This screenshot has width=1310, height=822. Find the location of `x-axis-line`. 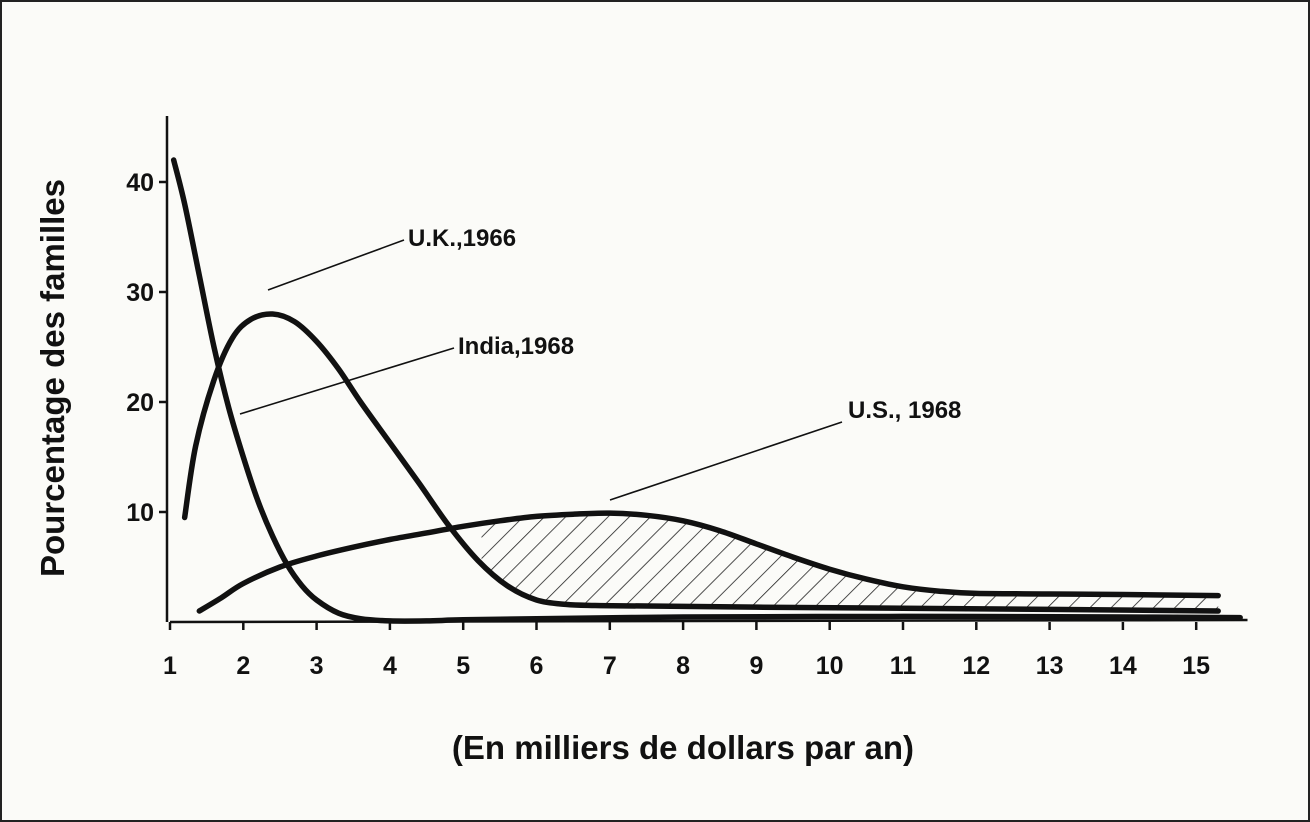

x-axis-line is located at coordinates (708, 621).